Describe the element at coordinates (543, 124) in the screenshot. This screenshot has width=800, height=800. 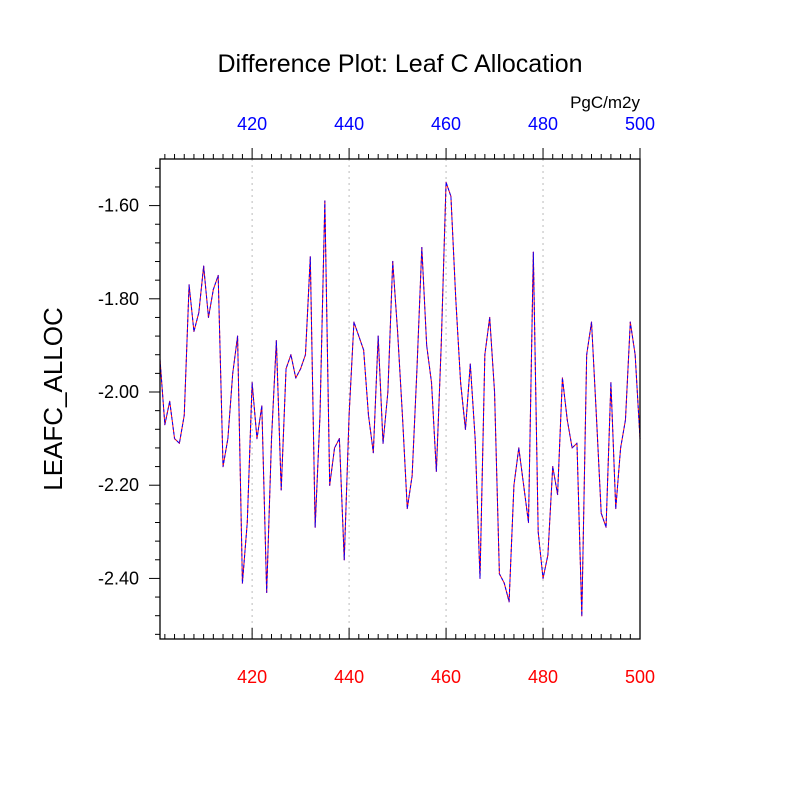
I see `x-tick-label-top: 480` at that location.